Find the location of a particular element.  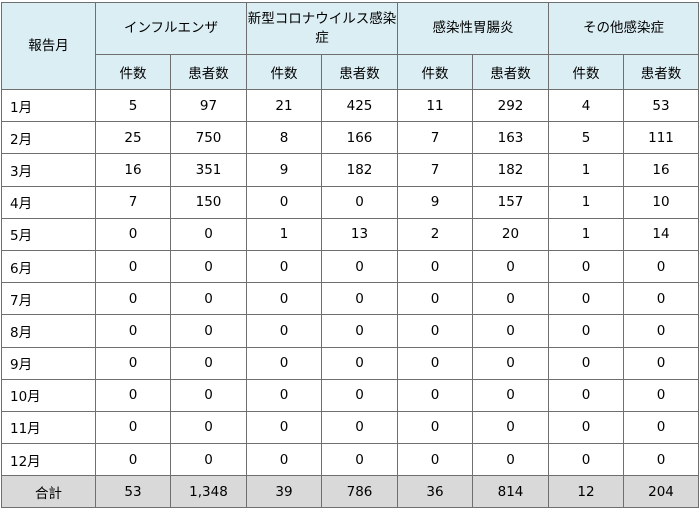

value-cell: 750 is located at coordinates (208, 138).